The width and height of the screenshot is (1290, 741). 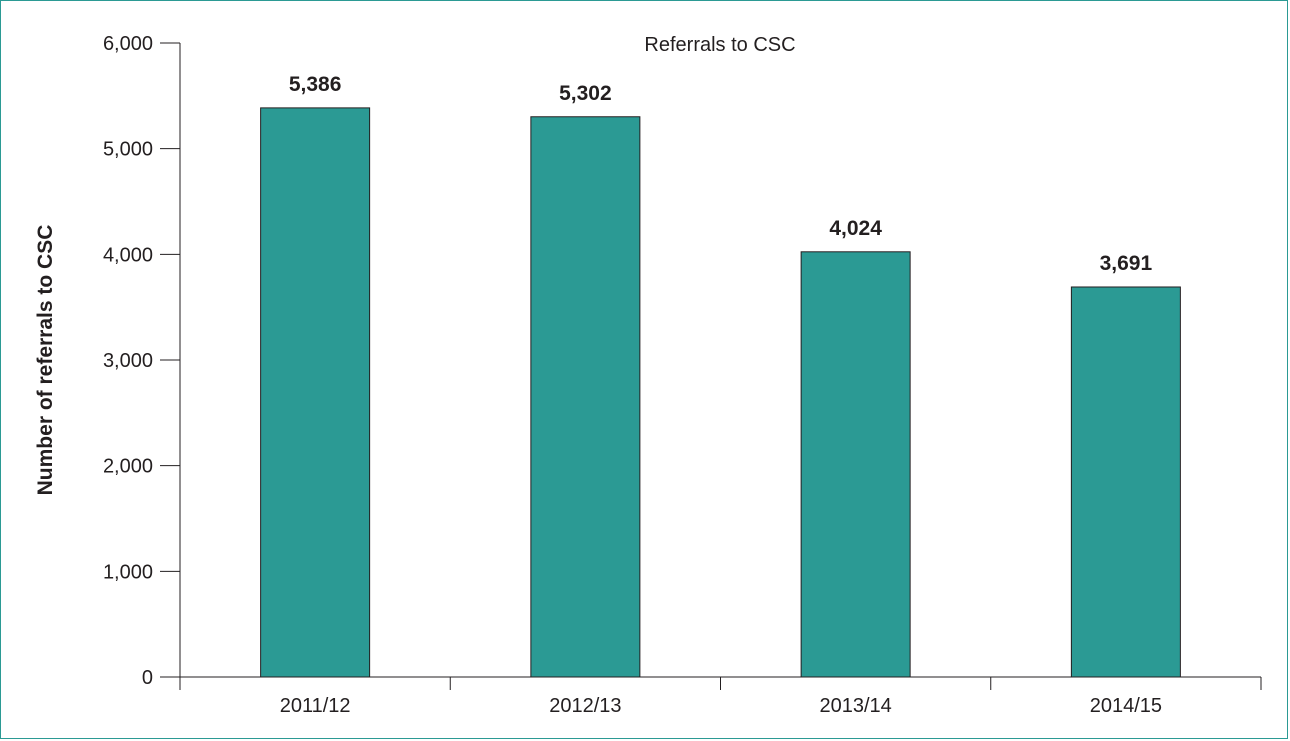 I want to click on x-tick-label: 2012/13, so click(x=585, y=706).